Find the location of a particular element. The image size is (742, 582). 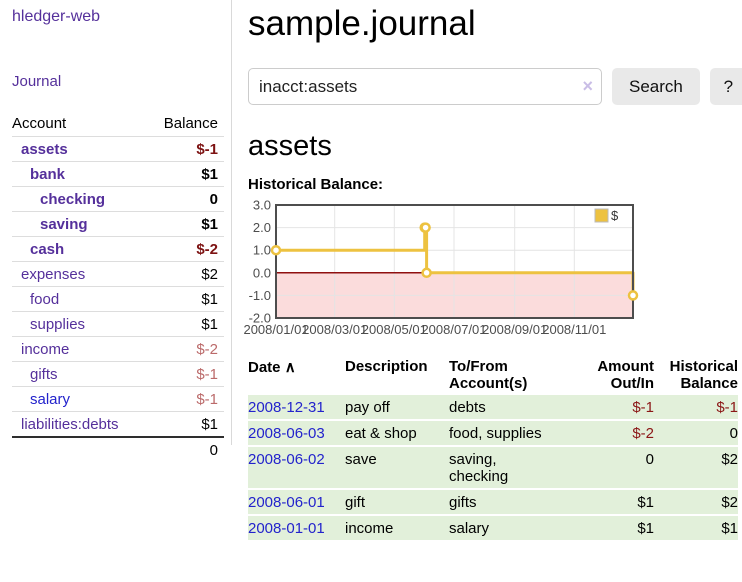

account-row: checking 0 is located at coordinates (118, 199).